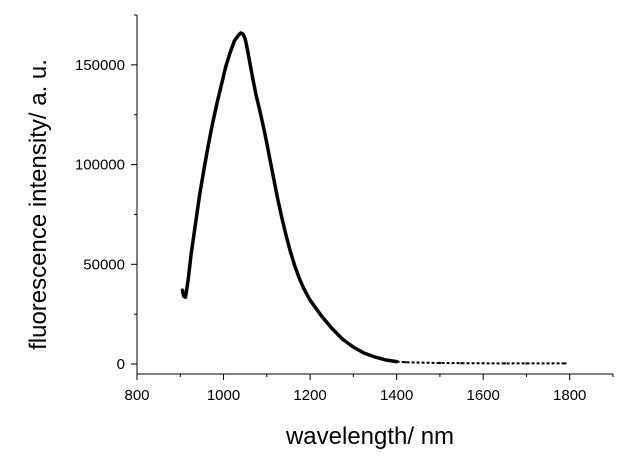  What do you see at coordinates (100, 65) in the screenshot?
I see `y-tick-label: 150000` at bounding box center [100, 65].